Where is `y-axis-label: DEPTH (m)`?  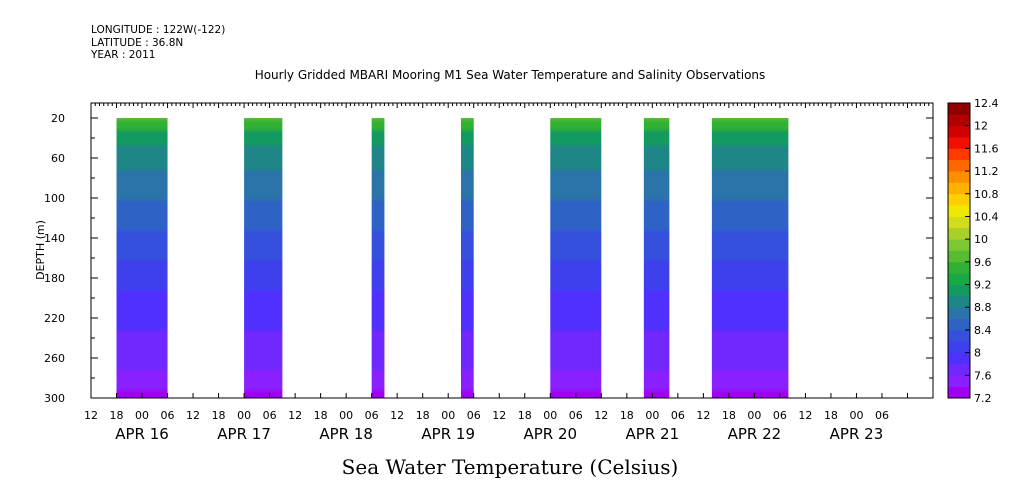 y-axis-label: DEPTH (m) is located at coordinates (40, 250).